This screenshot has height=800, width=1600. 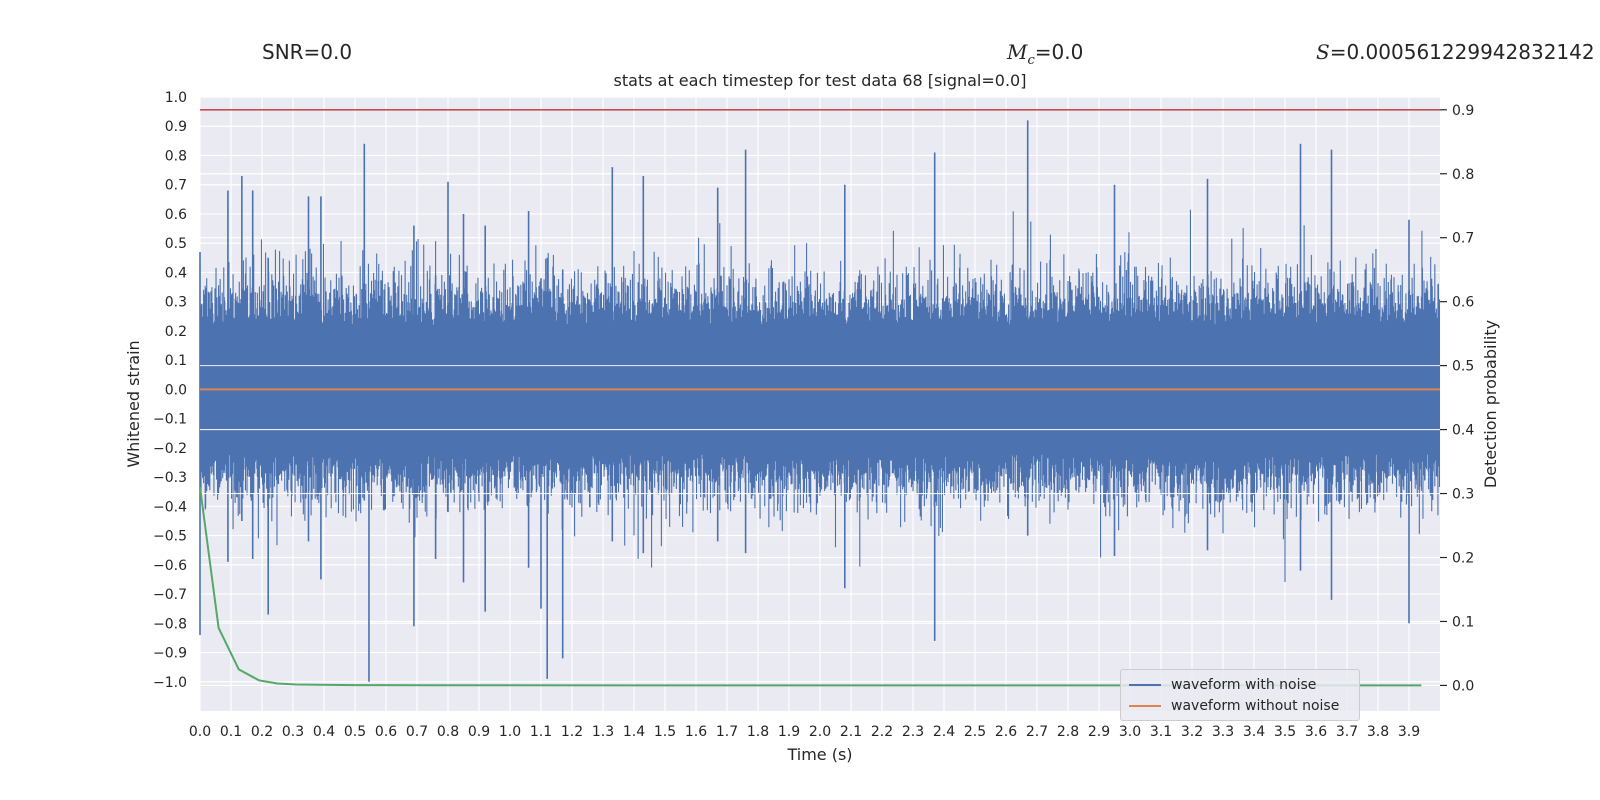 What do you see at coordinates (1457, 398) in the screenshot?
I see `y2-tick-labels: 0.9 0.8 0.7 0.6 0.5 0.4 0.3 0.2 0.1 0.0` at bounding box center [1457, 398].